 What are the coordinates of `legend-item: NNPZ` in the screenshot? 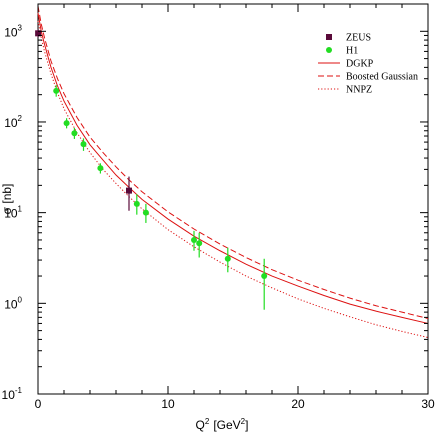 It's located at (345, 90).